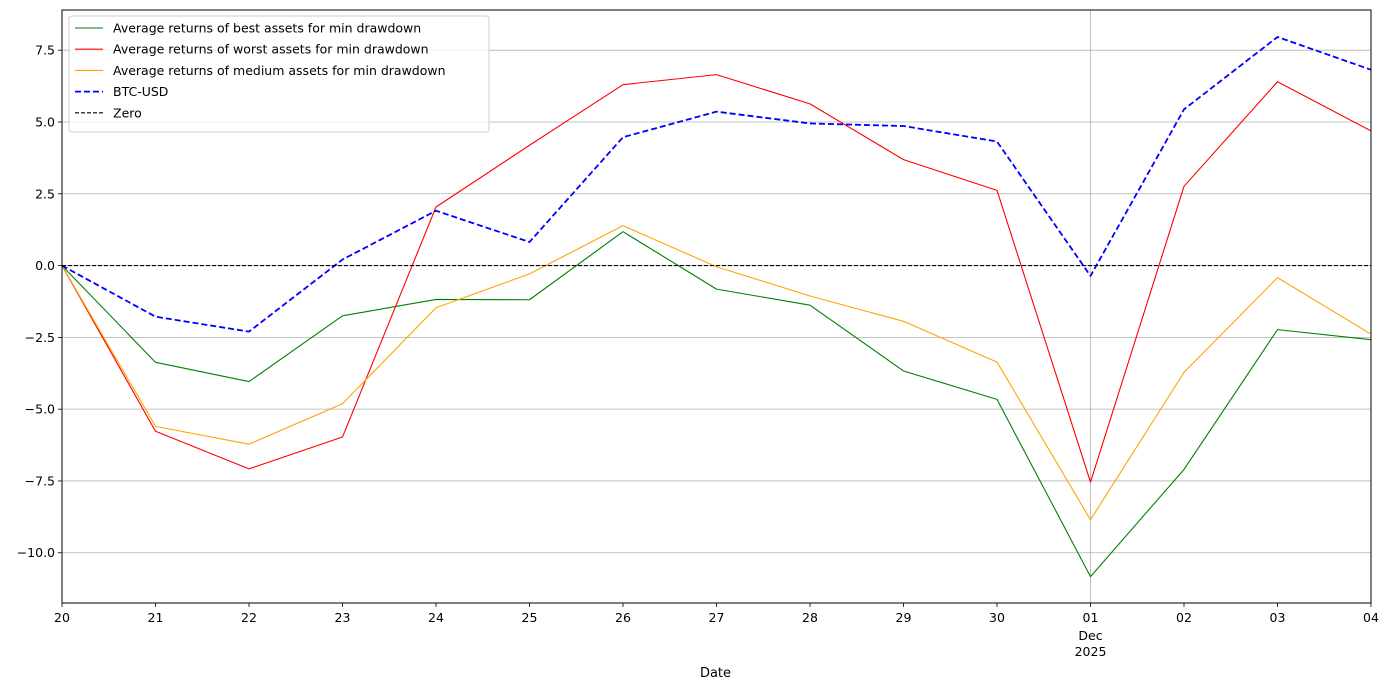  I want to click on y-tick-label: −5.0, so click(40, 409).